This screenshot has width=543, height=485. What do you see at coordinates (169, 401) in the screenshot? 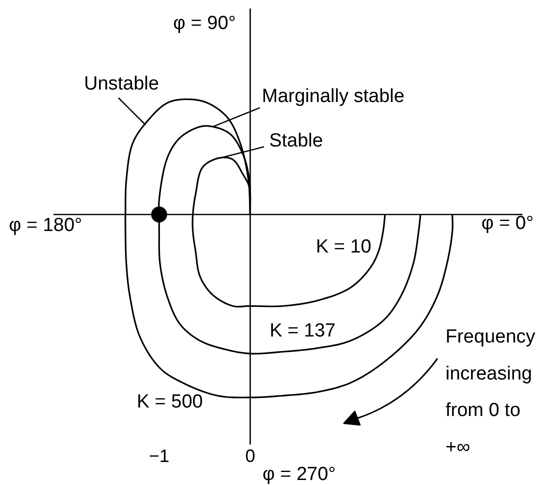
I see `series-label: K = 500` at bounding box center [169, 401].